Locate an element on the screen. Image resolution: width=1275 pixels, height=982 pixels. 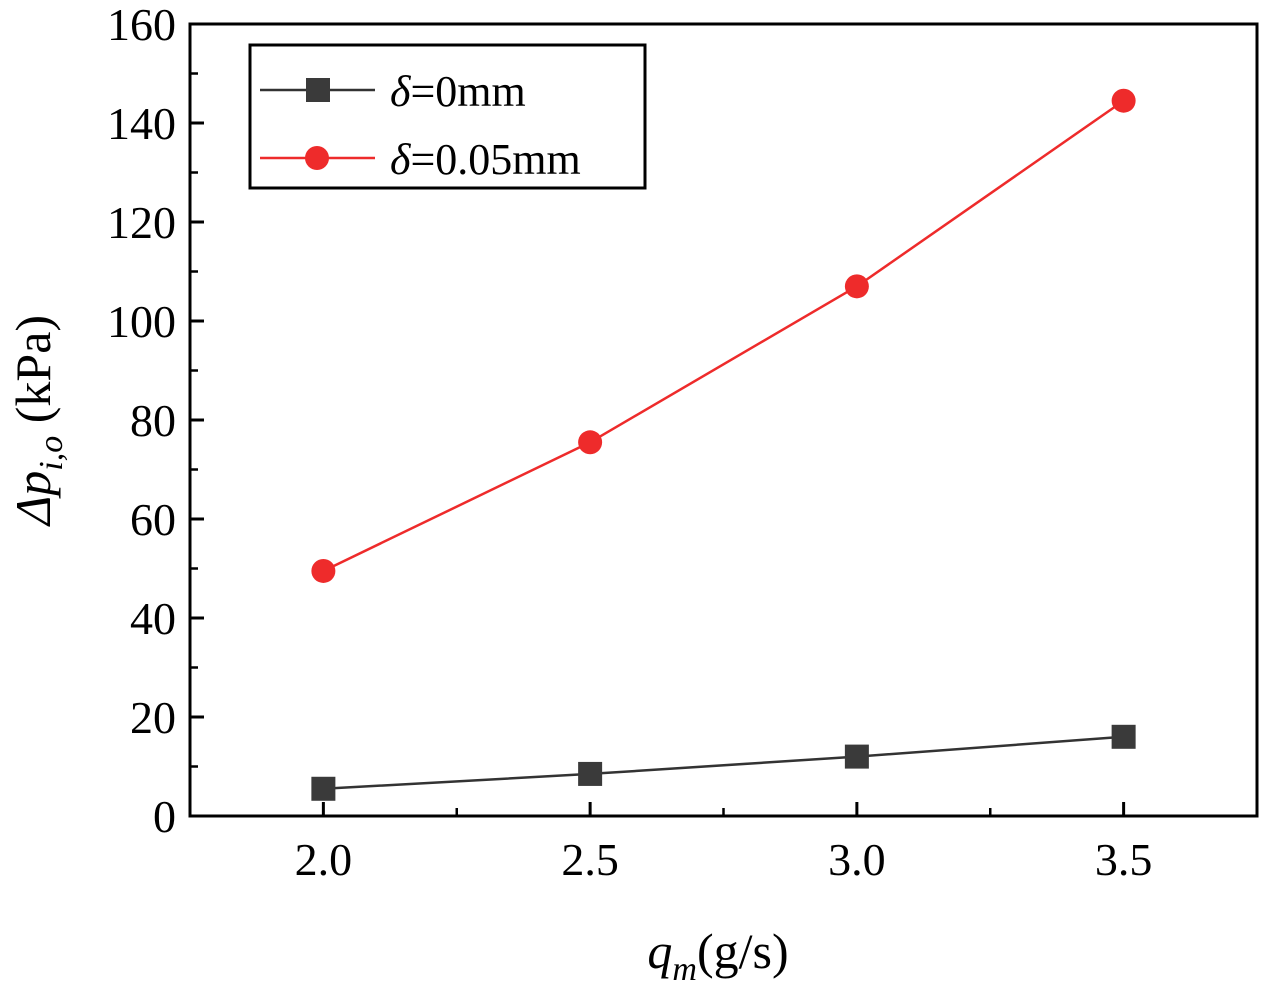
y-axis-ticks: 0 20 40 60 80 100 120 140 160 is located at coordinates (155, 421).